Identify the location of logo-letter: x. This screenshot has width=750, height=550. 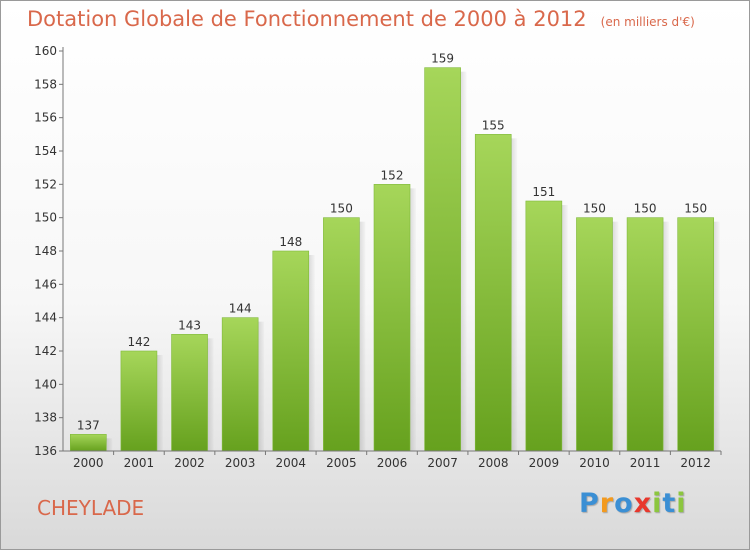
(643, 503).